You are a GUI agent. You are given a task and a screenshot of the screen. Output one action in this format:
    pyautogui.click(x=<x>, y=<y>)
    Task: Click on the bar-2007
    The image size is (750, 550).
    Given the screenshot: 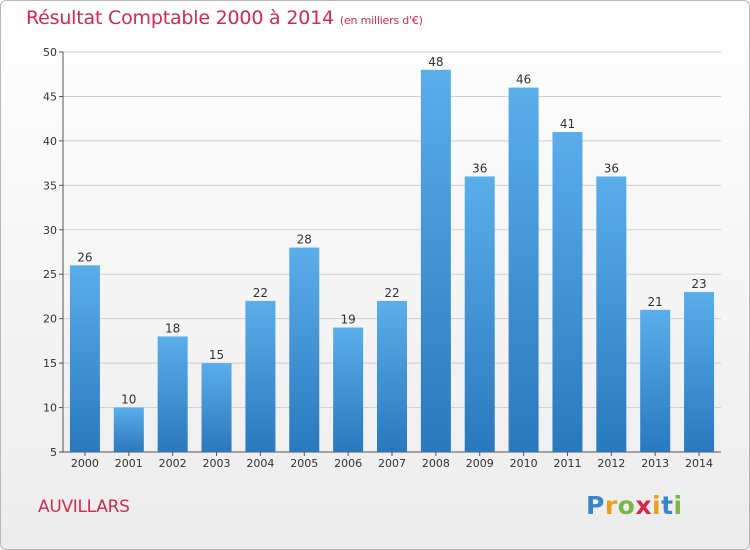 What is the action you would take?
    pyautogui.click(x=392, y=376)
    